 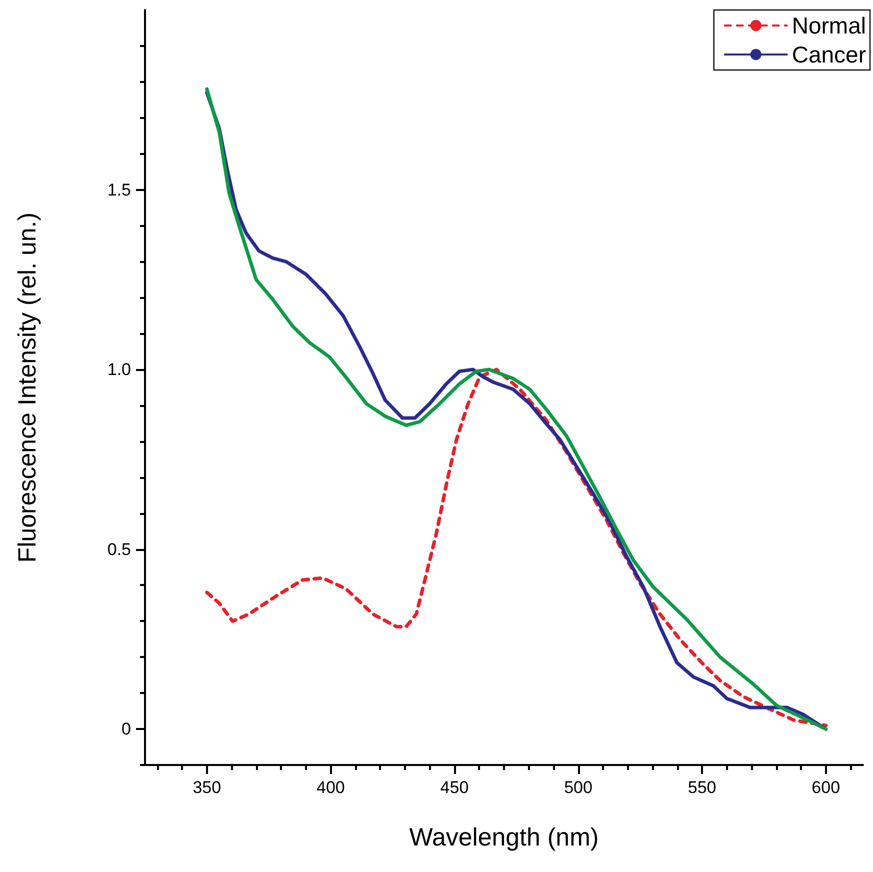 I want to click on x-axis-title: Wavelength (nm), so click(x=504, y=838).